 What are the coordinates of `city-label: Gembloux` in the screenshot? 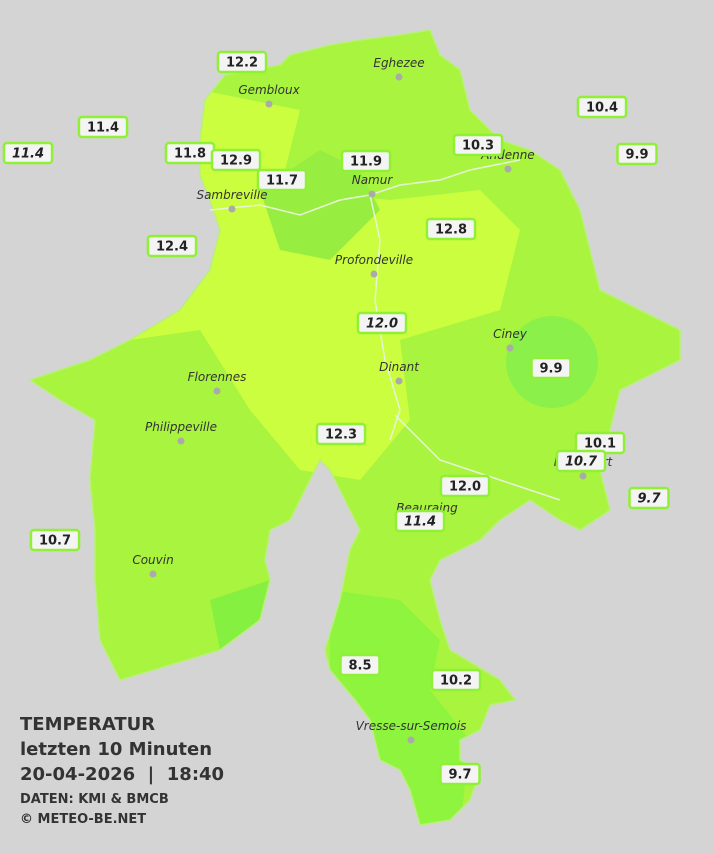 It's located at (269, 90).